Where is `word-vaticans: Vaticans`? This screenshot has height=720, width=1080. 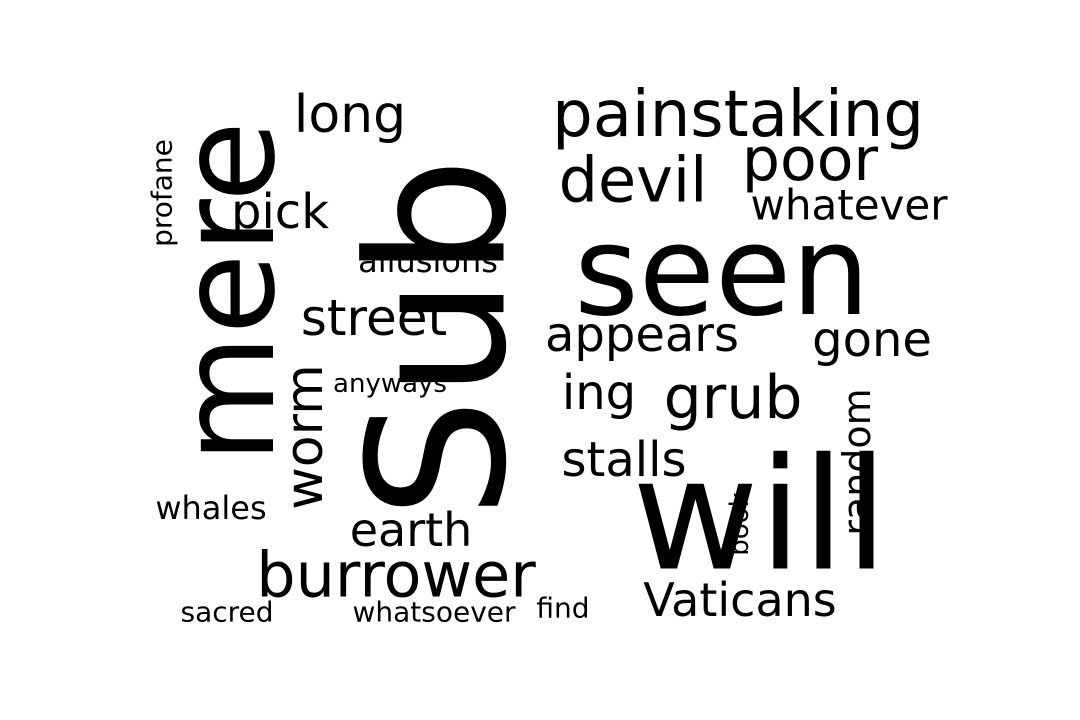 word-vaticans: Vaticans is located at coordinates (740, 600).